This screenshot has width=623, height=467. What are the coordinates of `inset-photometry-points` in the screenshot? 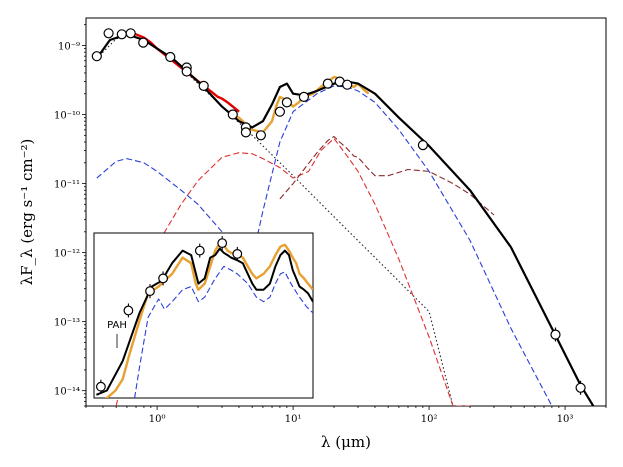 It's located at (169, 315).